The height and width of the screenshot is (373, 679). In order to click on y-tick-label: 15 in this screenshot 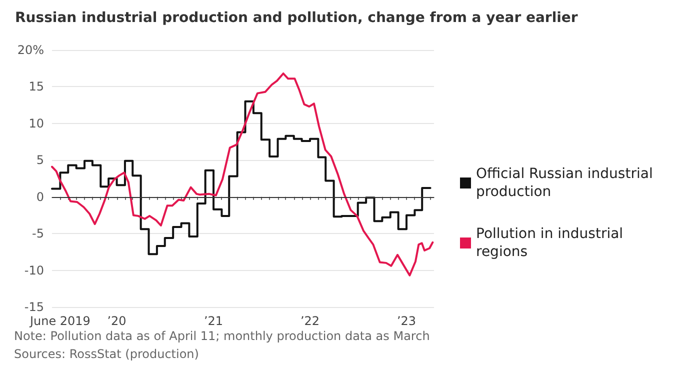, I will do `click(36, 87)`.